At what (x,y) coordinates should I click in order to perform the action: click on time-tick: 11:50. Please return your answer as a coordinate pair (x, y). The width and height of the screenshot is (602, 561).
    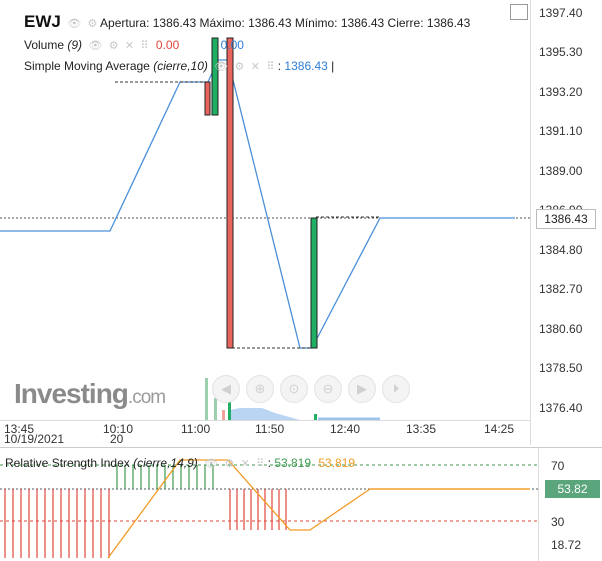
    Looking at the image, I should click on (270, 429).